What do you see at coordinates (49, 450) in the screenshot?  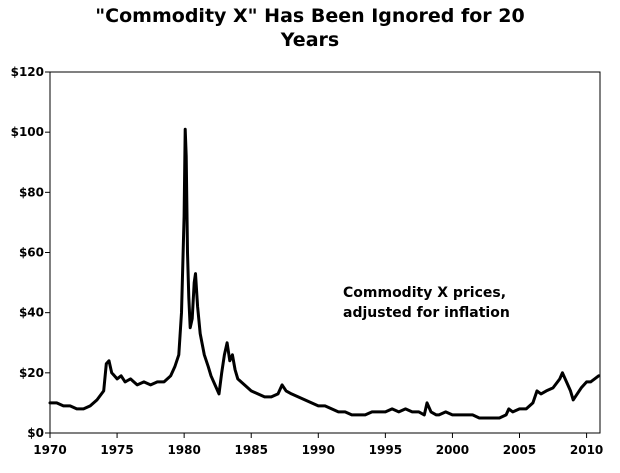 I see `x-tick-label: 1970` at bounding box center [49, 450].